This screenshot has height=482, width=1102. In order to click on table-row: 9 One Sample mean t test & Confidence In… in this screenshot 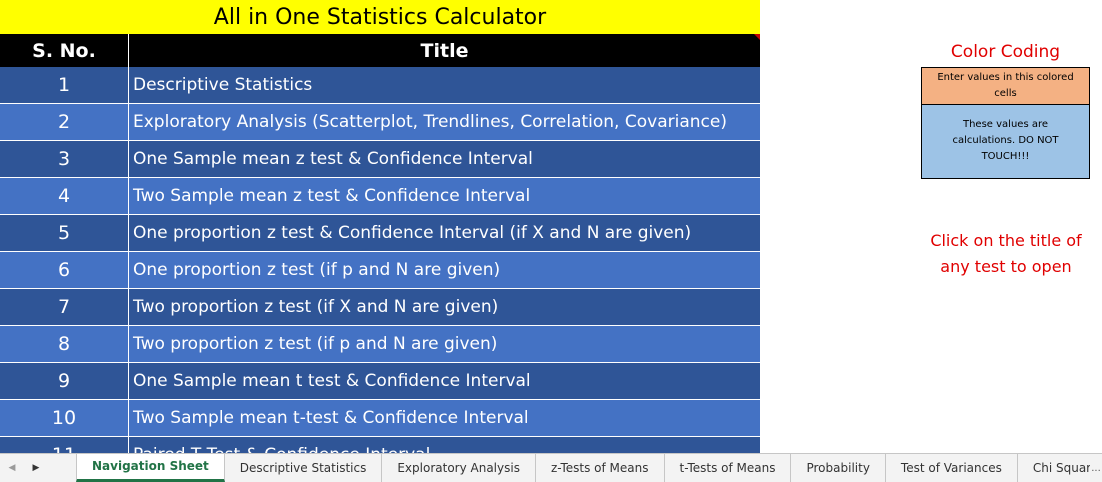, I will do `click(380, 381)`.